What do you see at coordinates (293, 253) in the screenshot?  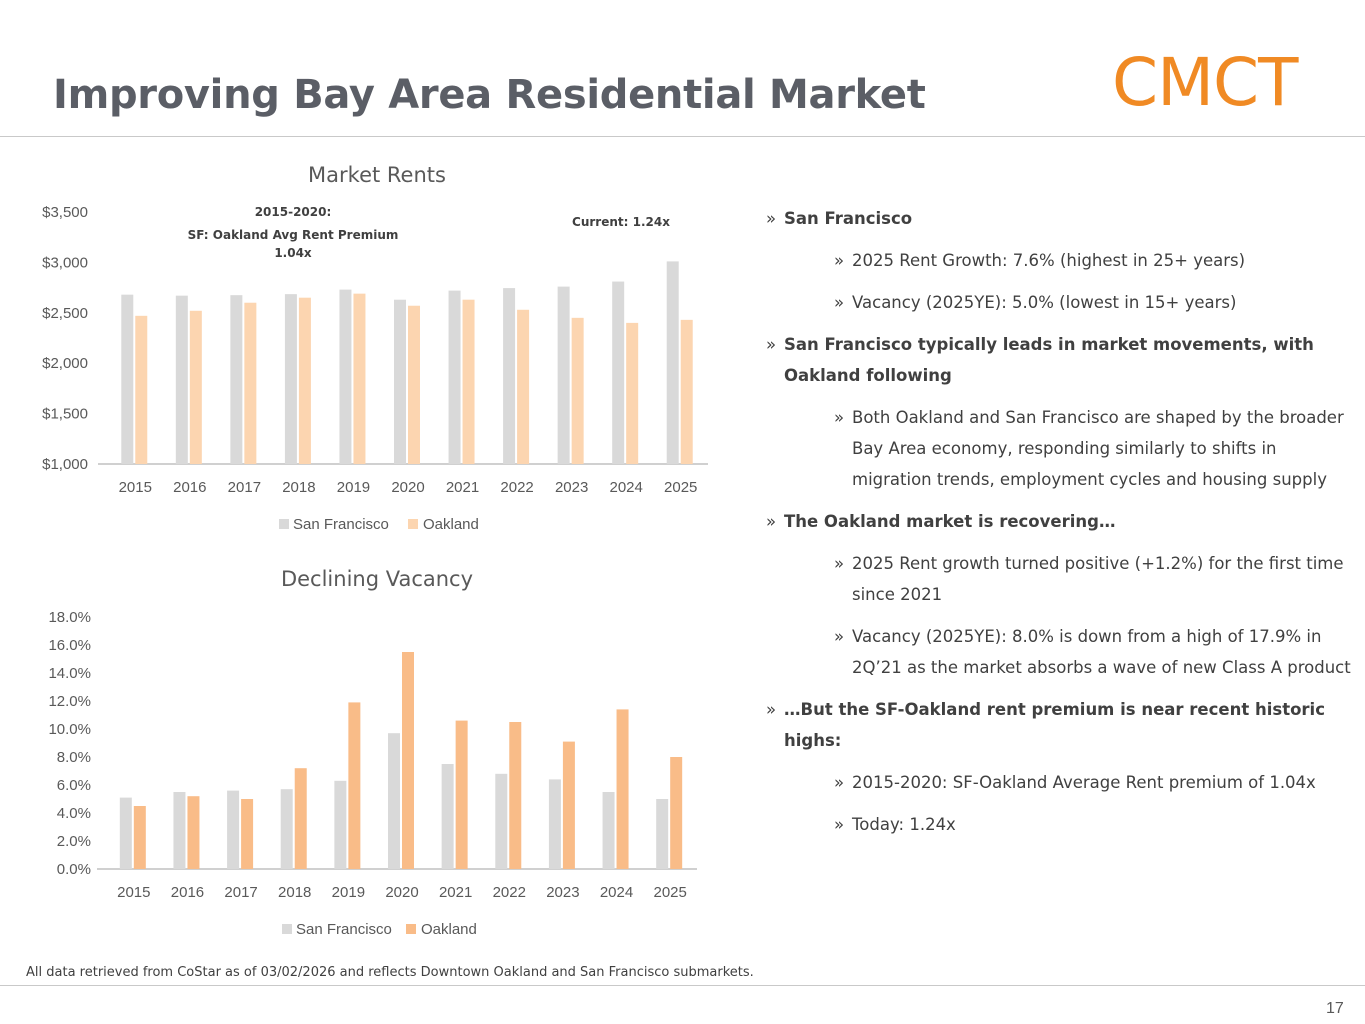 I see `rent-premium-value-annotation: 1.04x` at bounding box center [293, 253].